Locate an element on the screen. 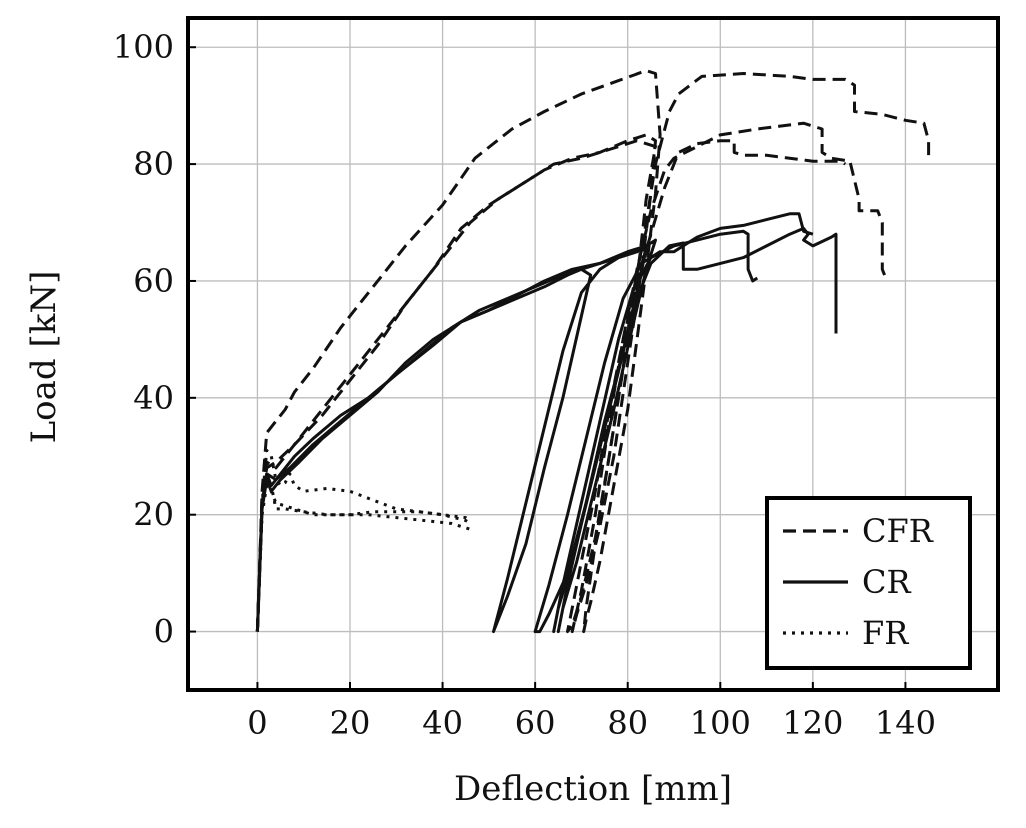 This screenshot has width=1026, height=828. x-tick-label: 140 is located at coordinates (905, 723).